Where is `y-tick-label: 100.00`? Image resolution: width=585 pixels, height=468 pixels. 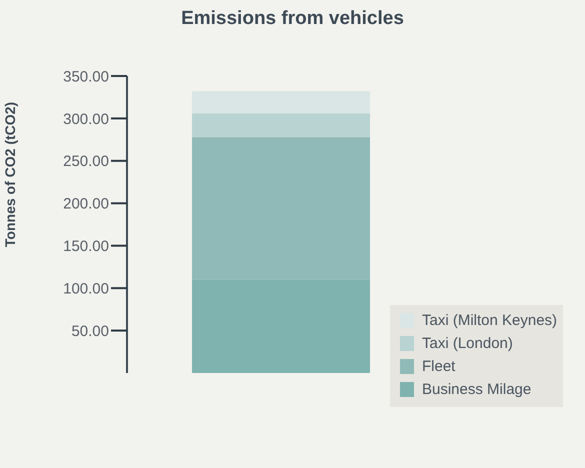
y-tick-label: 100.00 is located at coordinates (86, 289).